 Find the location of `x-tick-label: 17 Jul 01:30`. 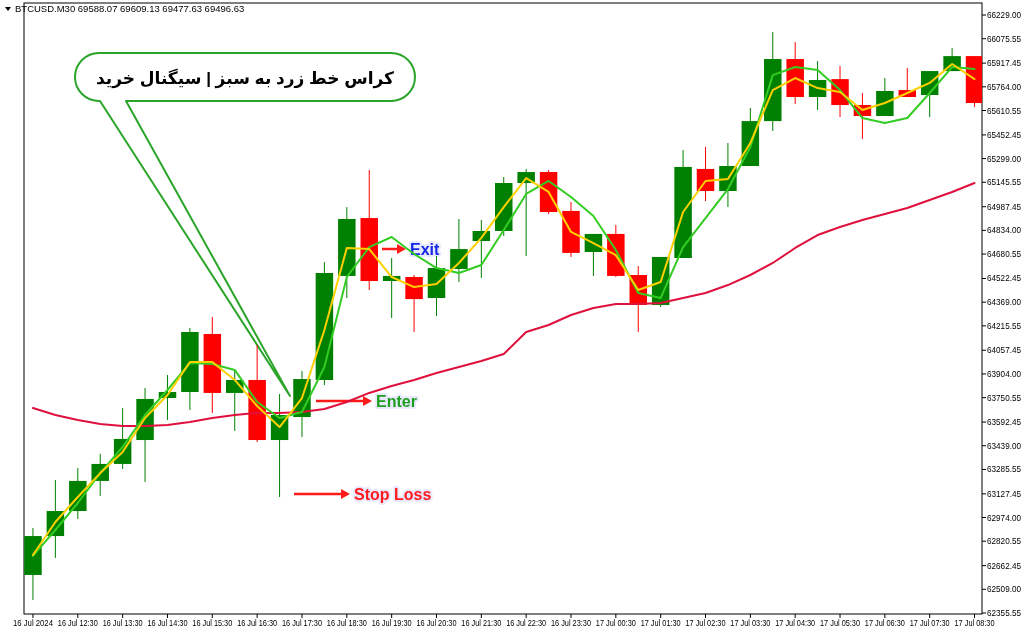

x-tick-label: 17 Jul 01:30 is located at coordinates (663, 623).